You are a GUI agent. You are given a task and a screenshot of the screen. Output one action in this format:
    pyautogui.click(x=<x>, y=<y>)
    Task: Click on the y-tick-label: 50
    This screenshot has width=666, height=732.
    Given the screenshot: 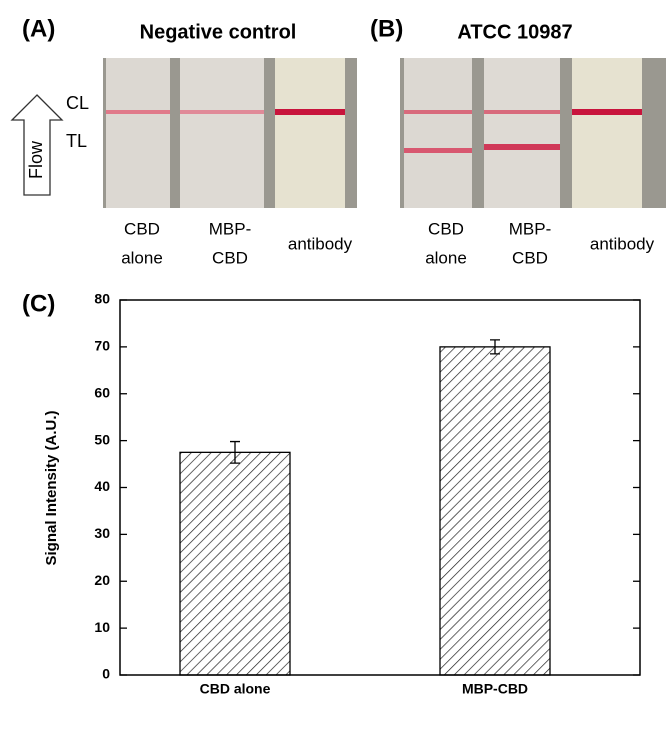 What is the action you would take?
    pyautogui.click(x=102, y=439)
    